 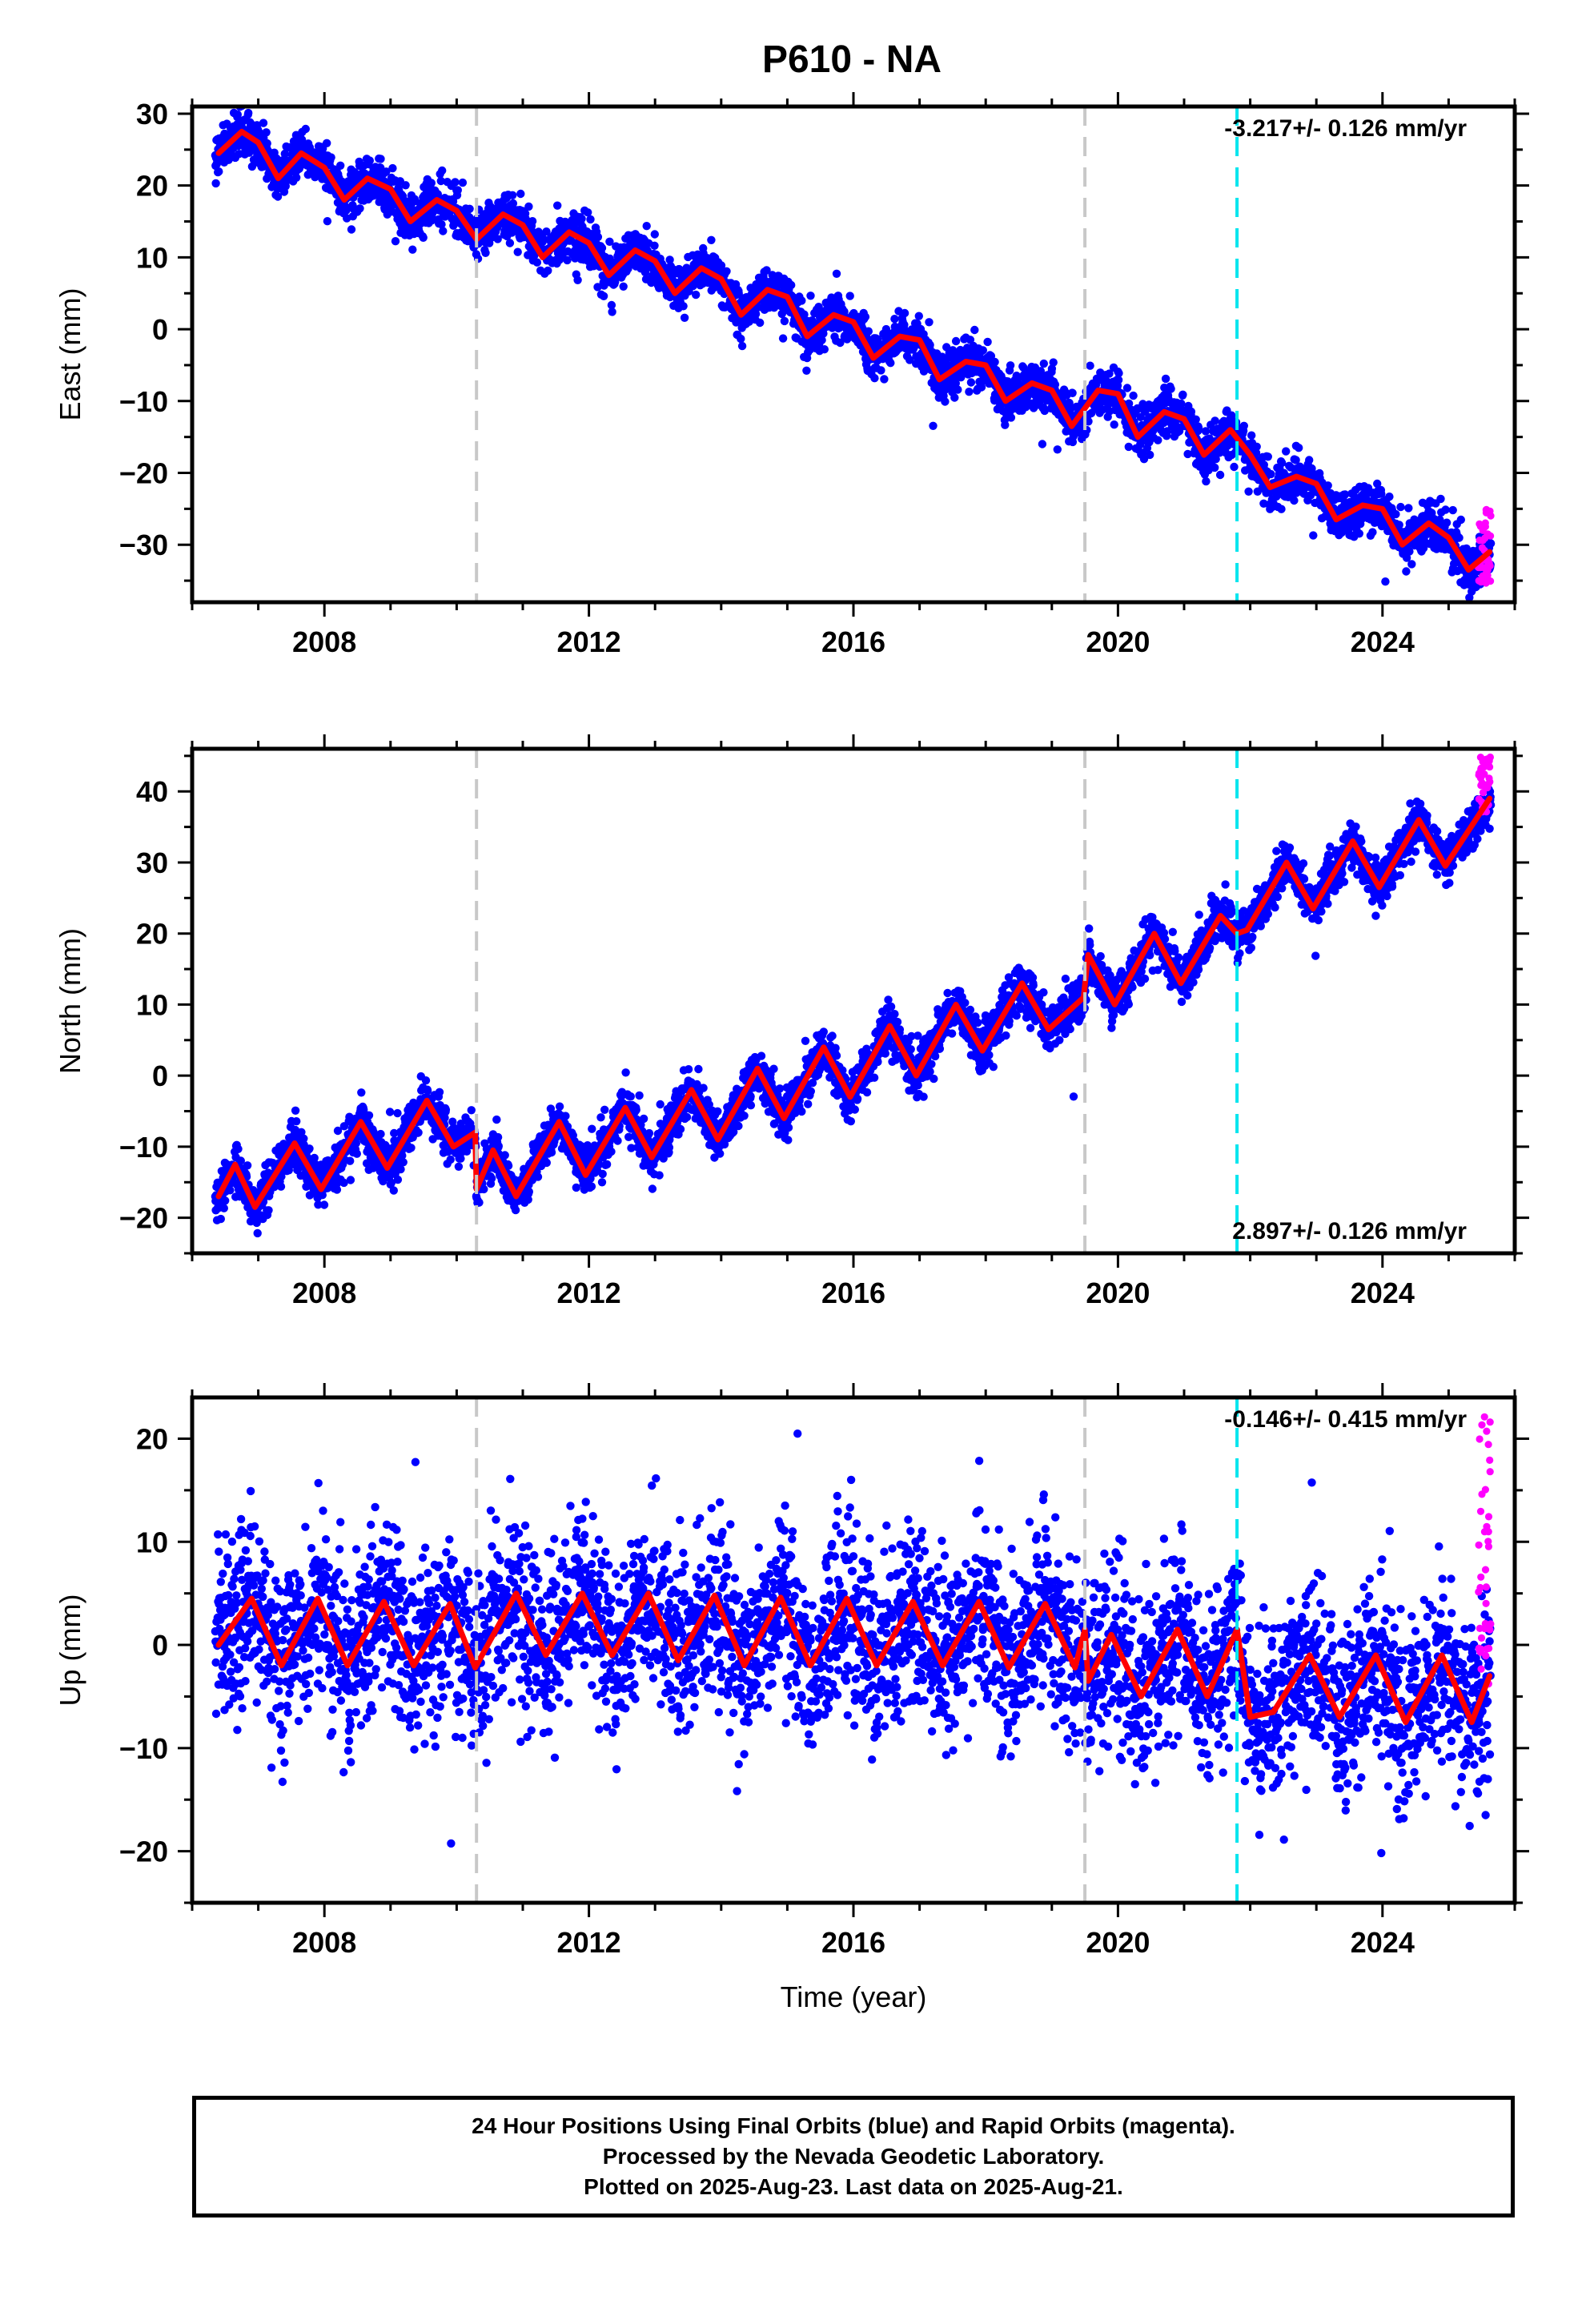 I want to click on y-tick-label: 20, so click(x=152, y=186).